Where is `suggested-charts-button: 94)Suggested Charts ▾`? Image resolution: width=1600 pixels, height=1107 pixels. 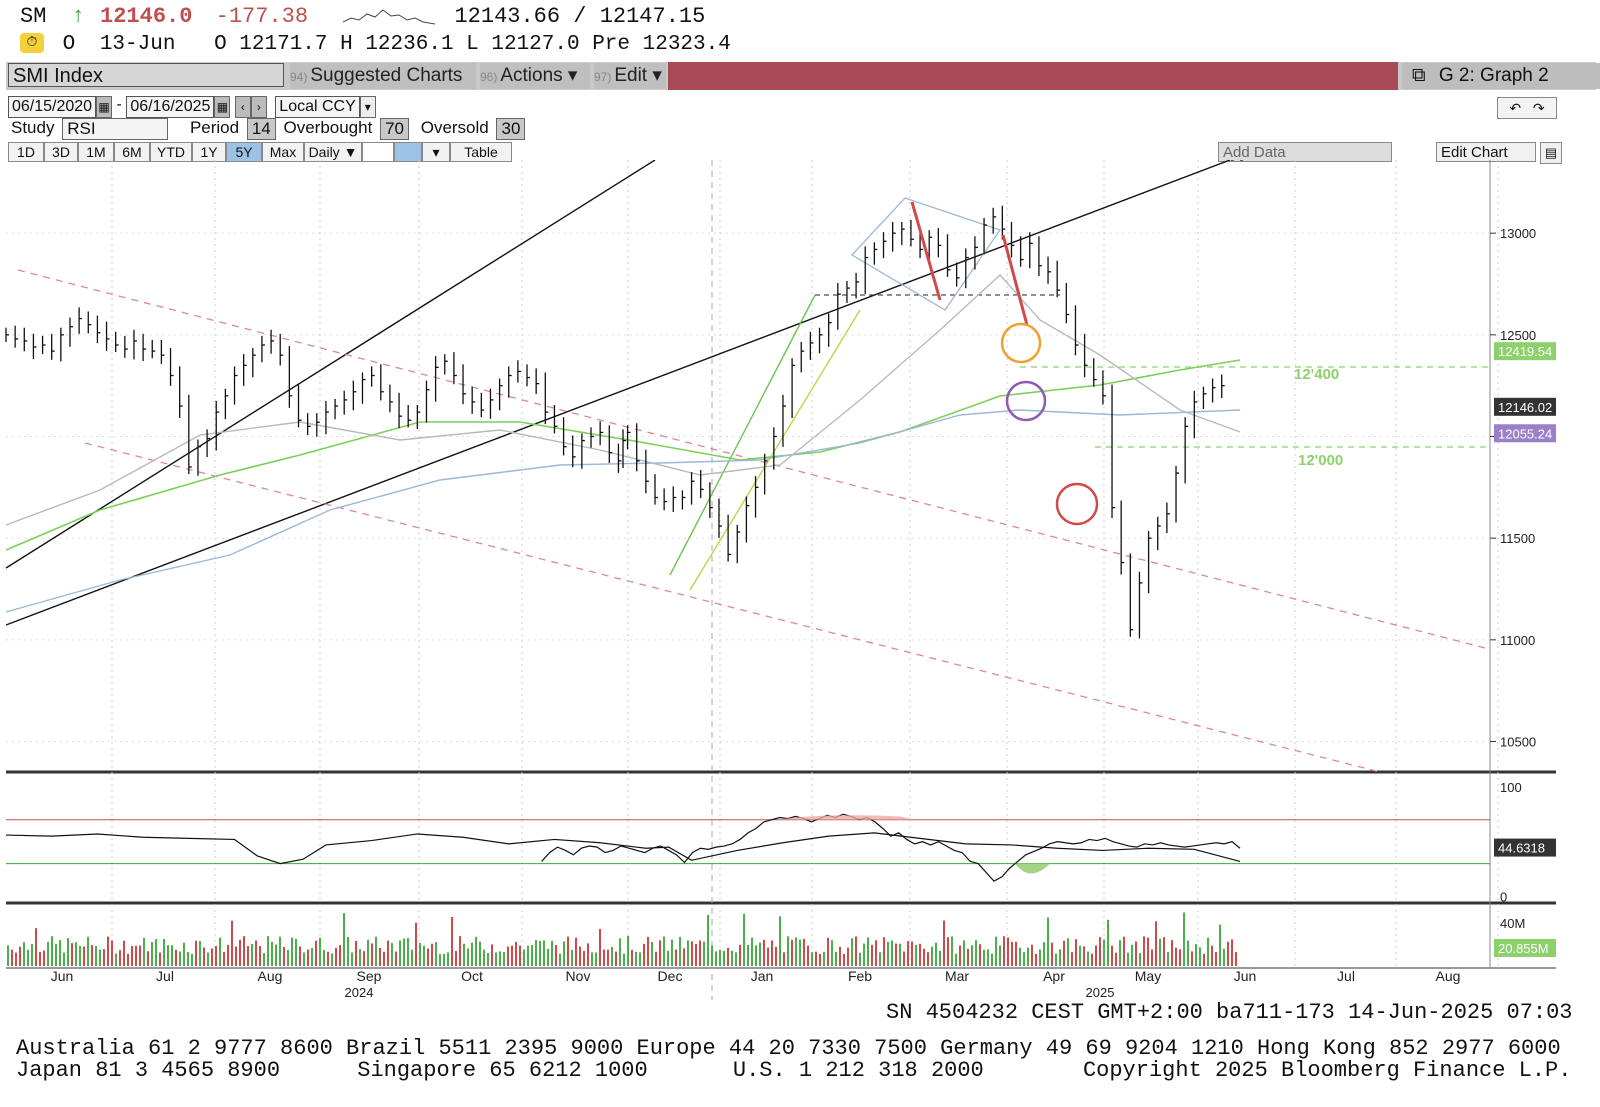
suggested-charts-button: 94)Suggested Charts ▾ is located at coordinates (383, 88).